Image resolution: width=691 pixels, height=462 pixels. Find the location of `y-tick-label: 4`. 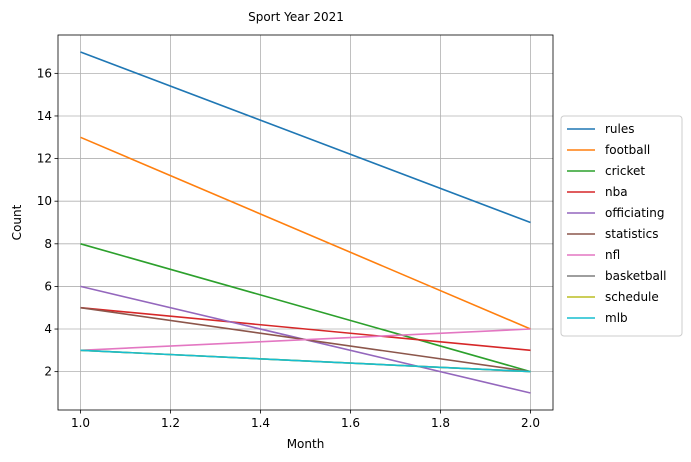

y-tick-label: 4 is located at coordinates (48, 329).